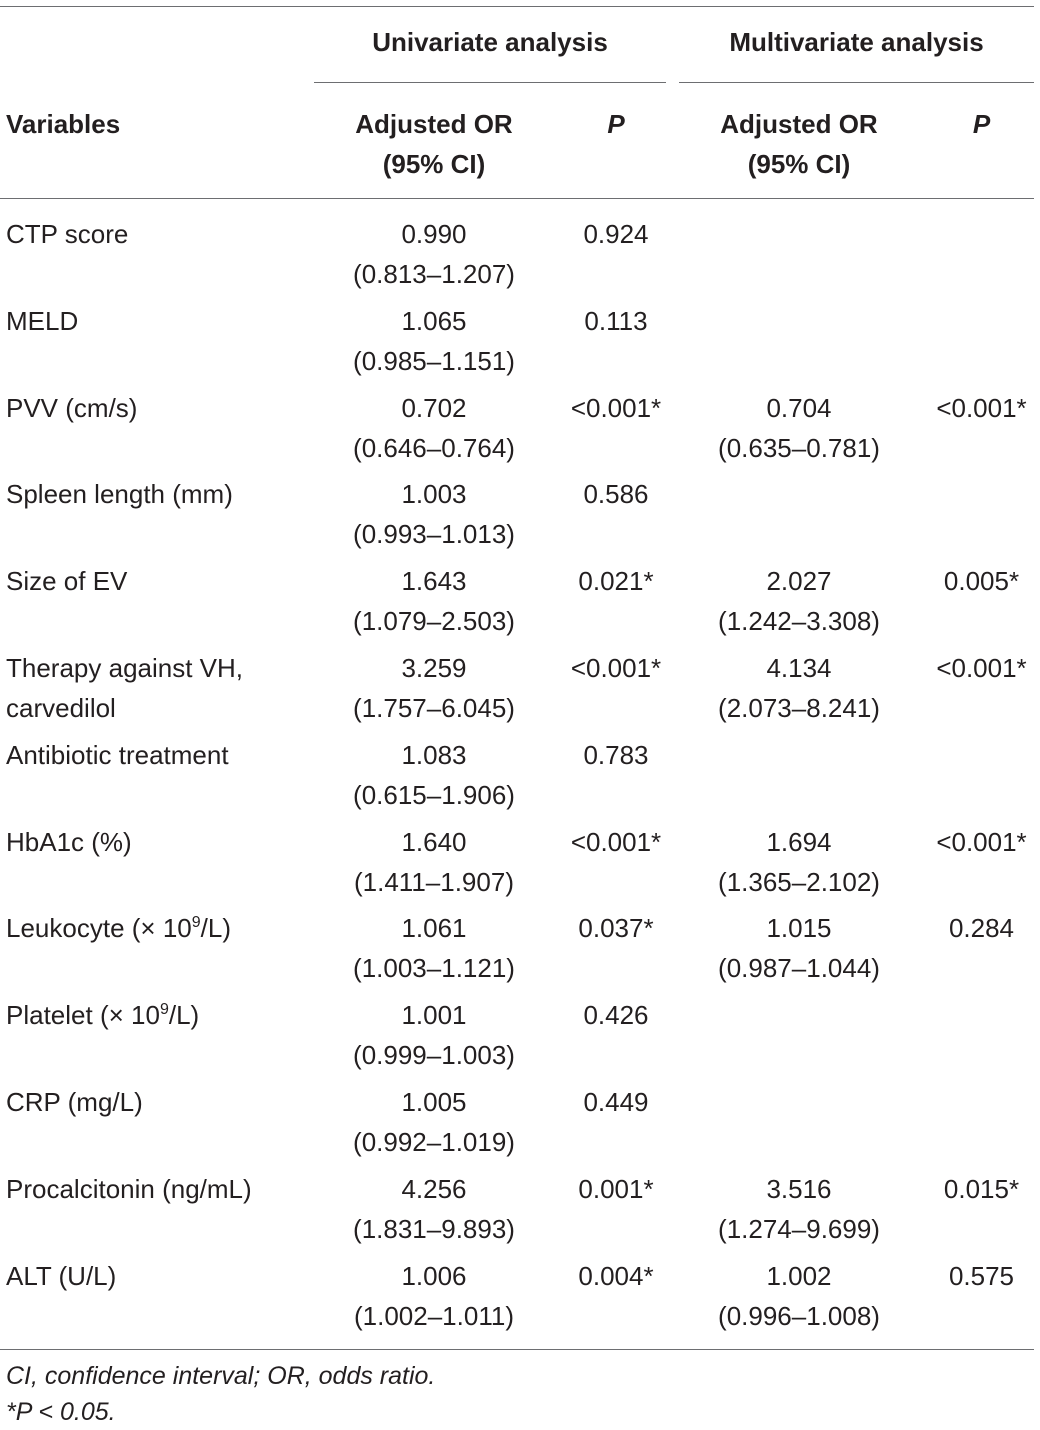 This screenshot has width=1040, height=1430. Describe the element at coordinates (799, 668) in the screenshot. I see `multivariate-or-value: 4.134` at that location.